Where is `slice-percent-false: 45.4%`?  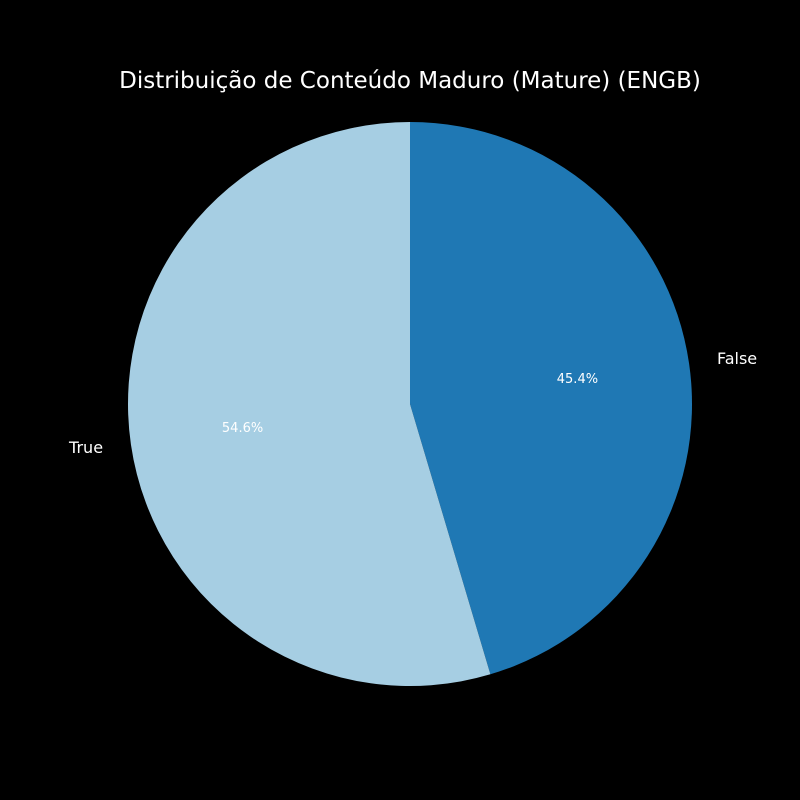
slice-percent-false: 45.4% is located at coordinates (577, 379).